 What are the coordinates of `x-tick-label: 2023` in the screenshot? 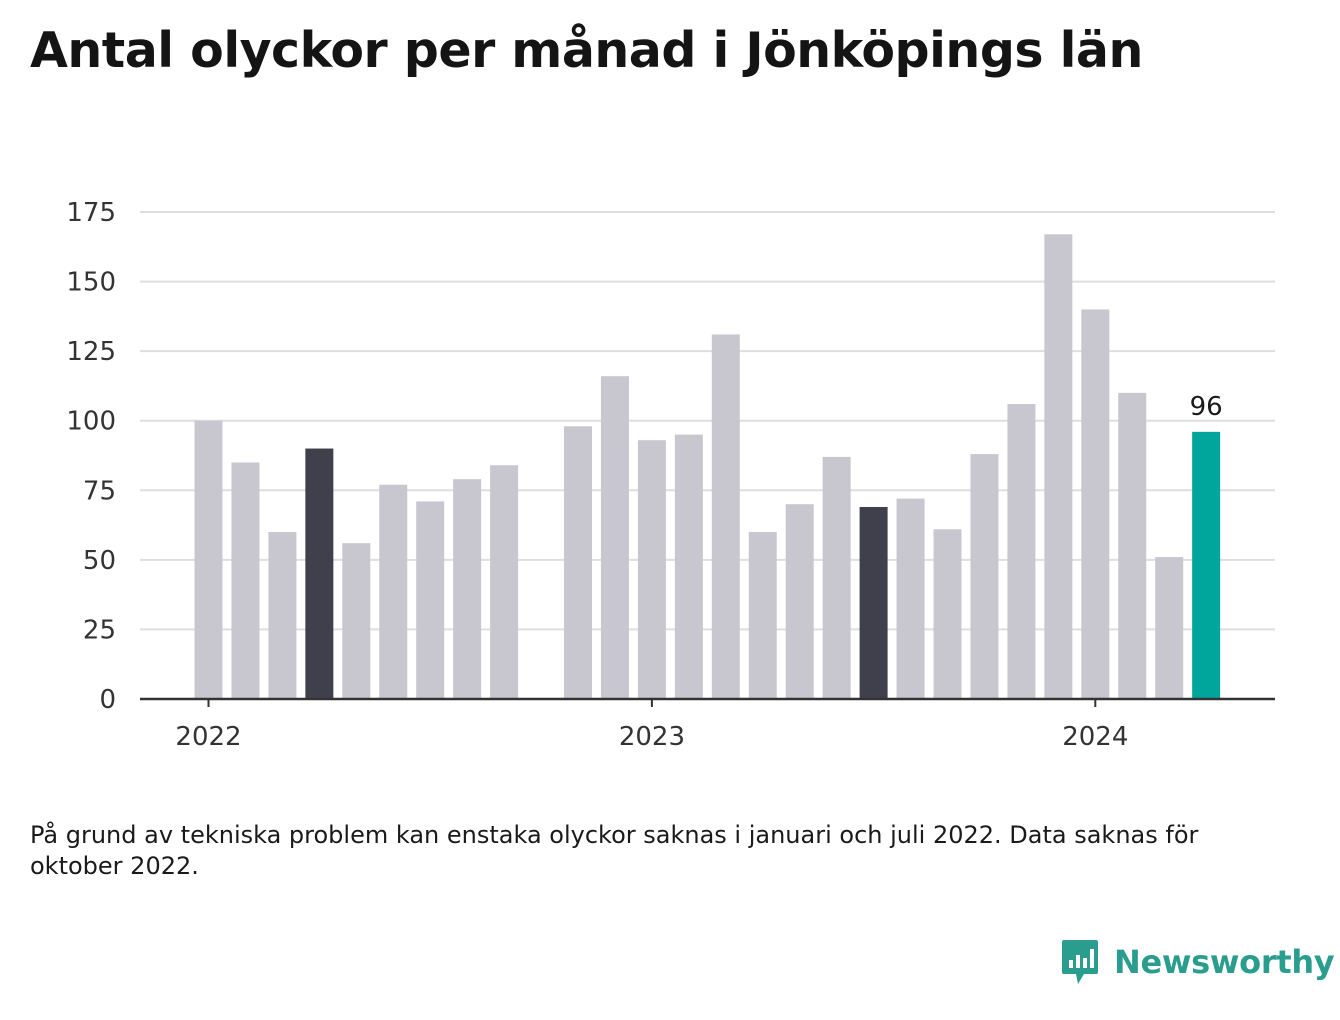 It's located at (652, 737).